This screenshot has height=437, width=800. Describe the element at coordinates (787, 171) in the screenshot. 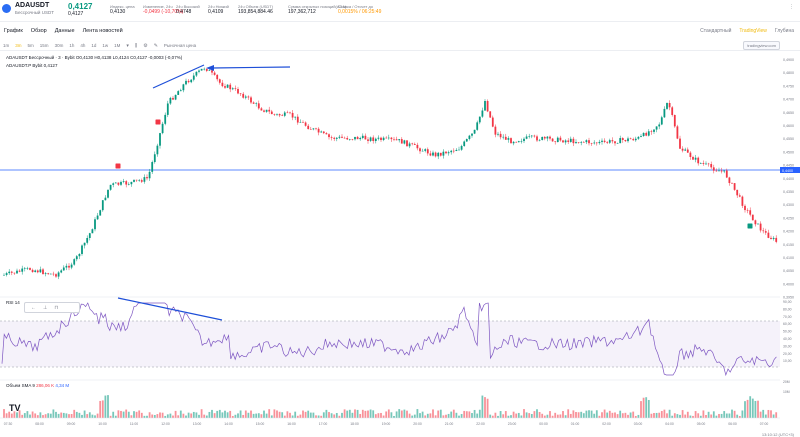

I see `hline-label: 0,4400` at that location.